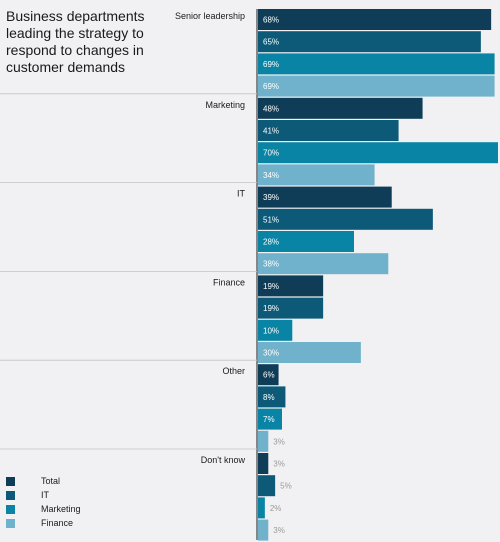  I want to click on data-label: 28%, so click(271, 242).